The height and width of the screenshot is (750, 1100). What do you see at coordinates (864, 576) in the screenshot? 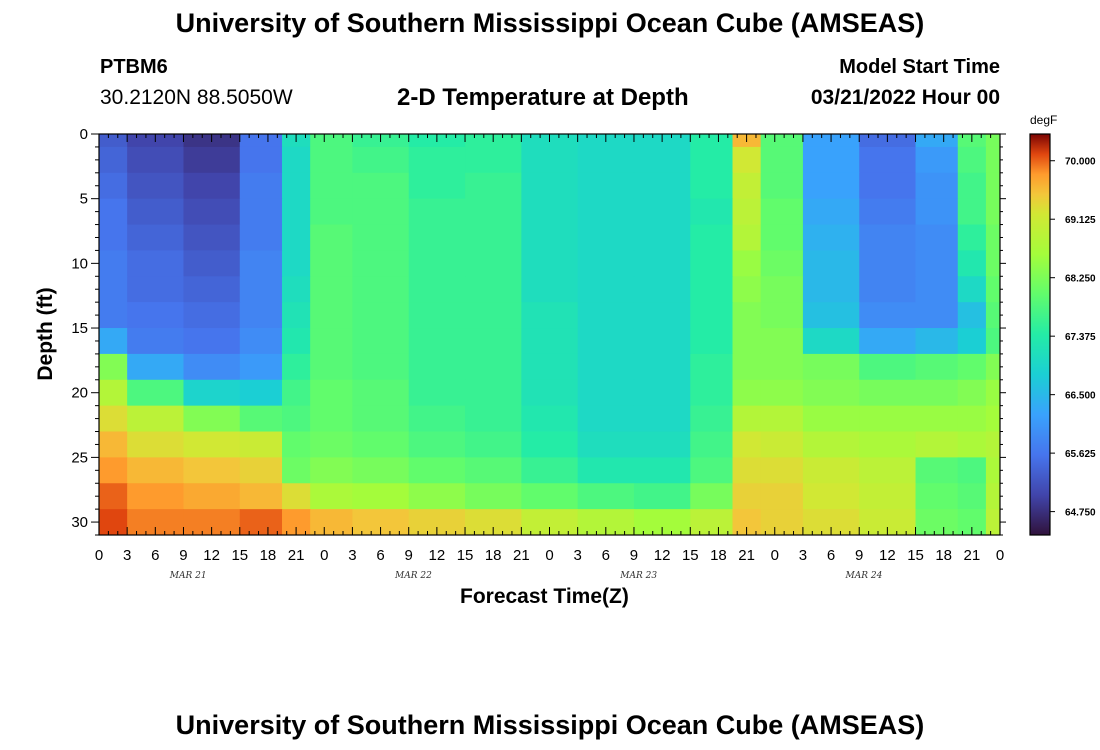
I see `day-label: MAR 24` at bounding box center [864, 576].